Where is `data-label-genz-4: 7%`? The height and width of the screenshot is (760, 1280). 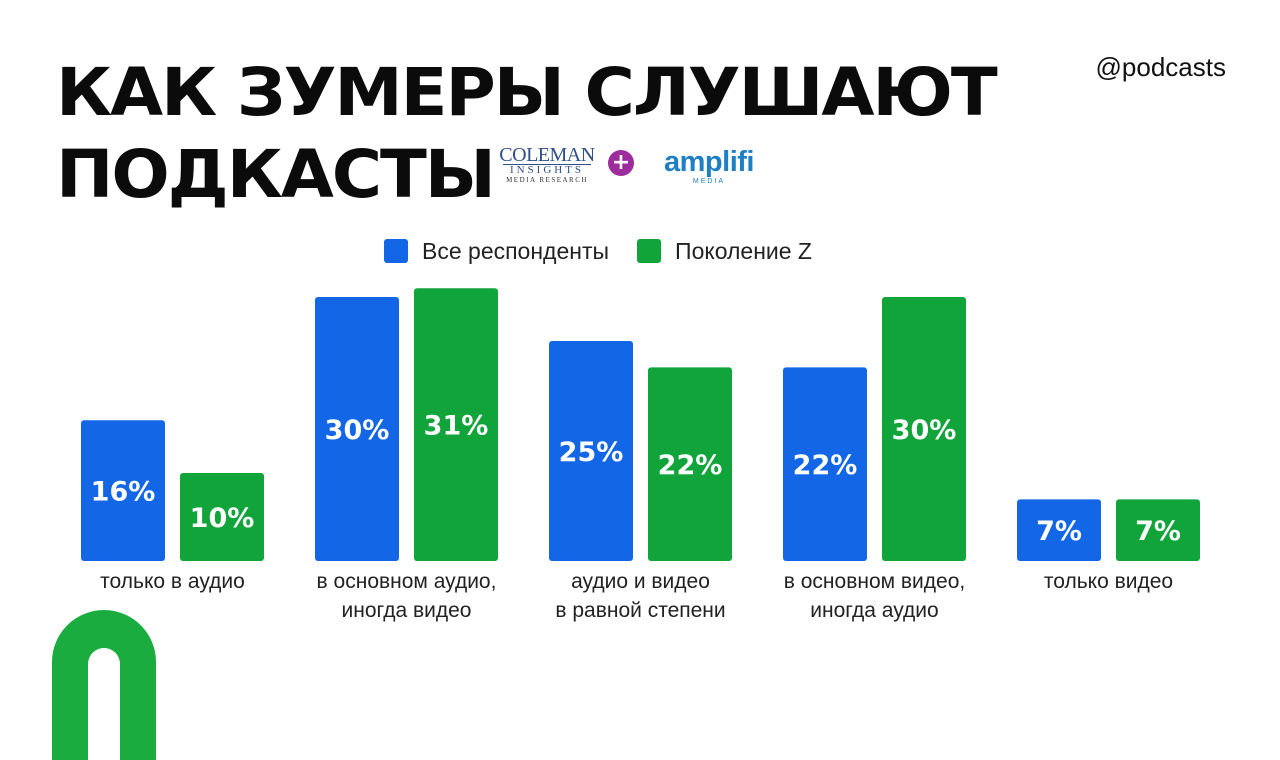 data-label-genz-4: 7% is located at coordinates (1158, 531).